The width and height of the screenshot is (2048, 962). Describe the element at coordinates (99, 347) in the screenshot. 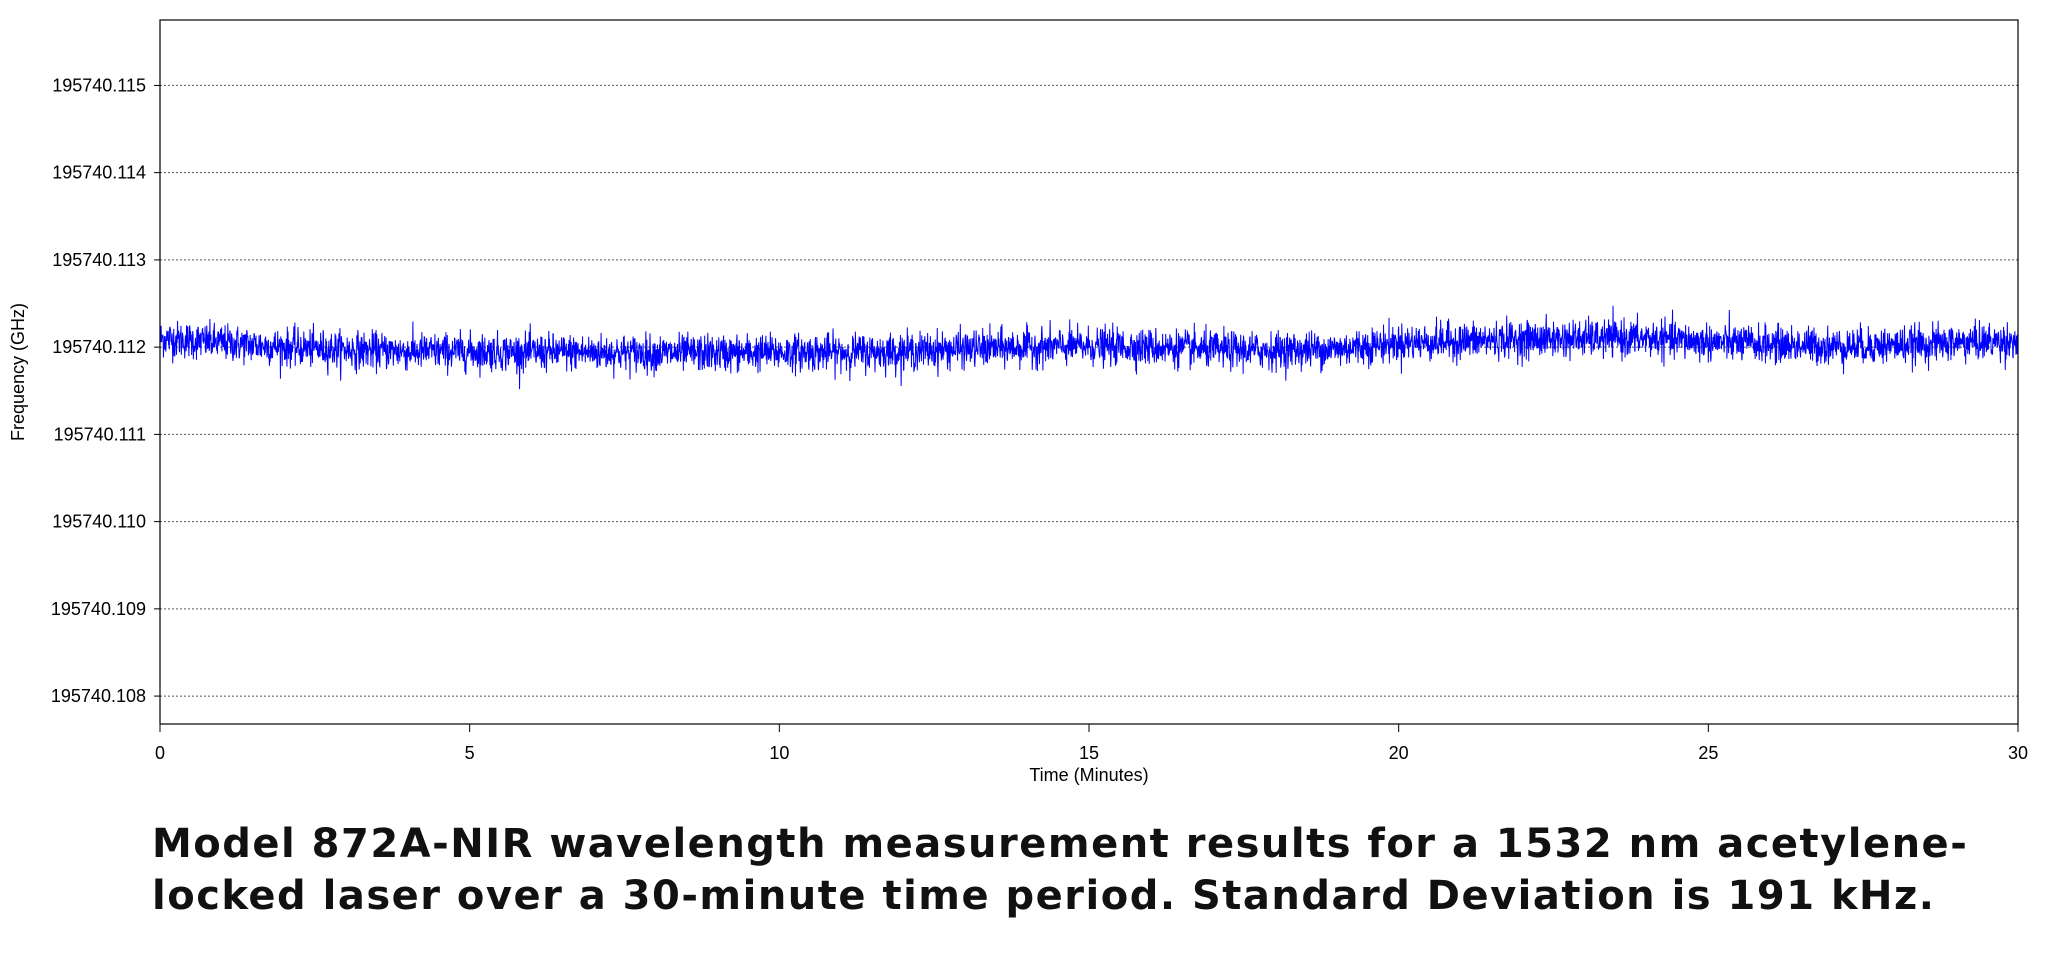

I see `y-tick-label: 195740.112` at that location.